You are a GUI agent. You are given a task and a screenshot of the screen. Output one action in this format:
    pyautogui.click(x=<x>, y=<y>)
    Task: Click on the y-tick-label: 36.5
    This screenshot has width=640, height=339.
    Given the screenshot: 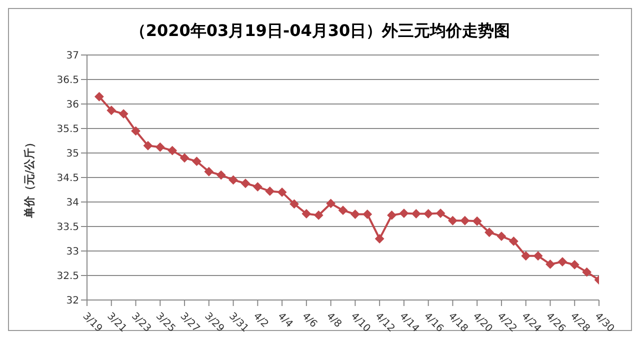 What is the action you would take?
    pyautogui.click(x=67, y=80)
    